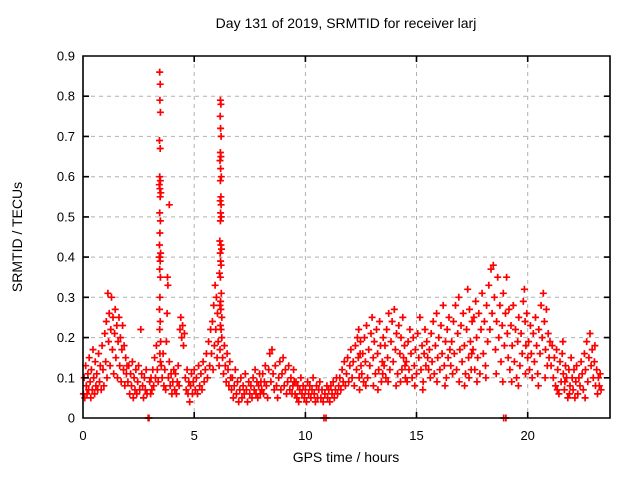 This screenshot has width=640, height=480. What do you see at coordinates (66, 216) in the screenshot?
I see `y-tick-label: 0.5` at bounding box center [66, 216].